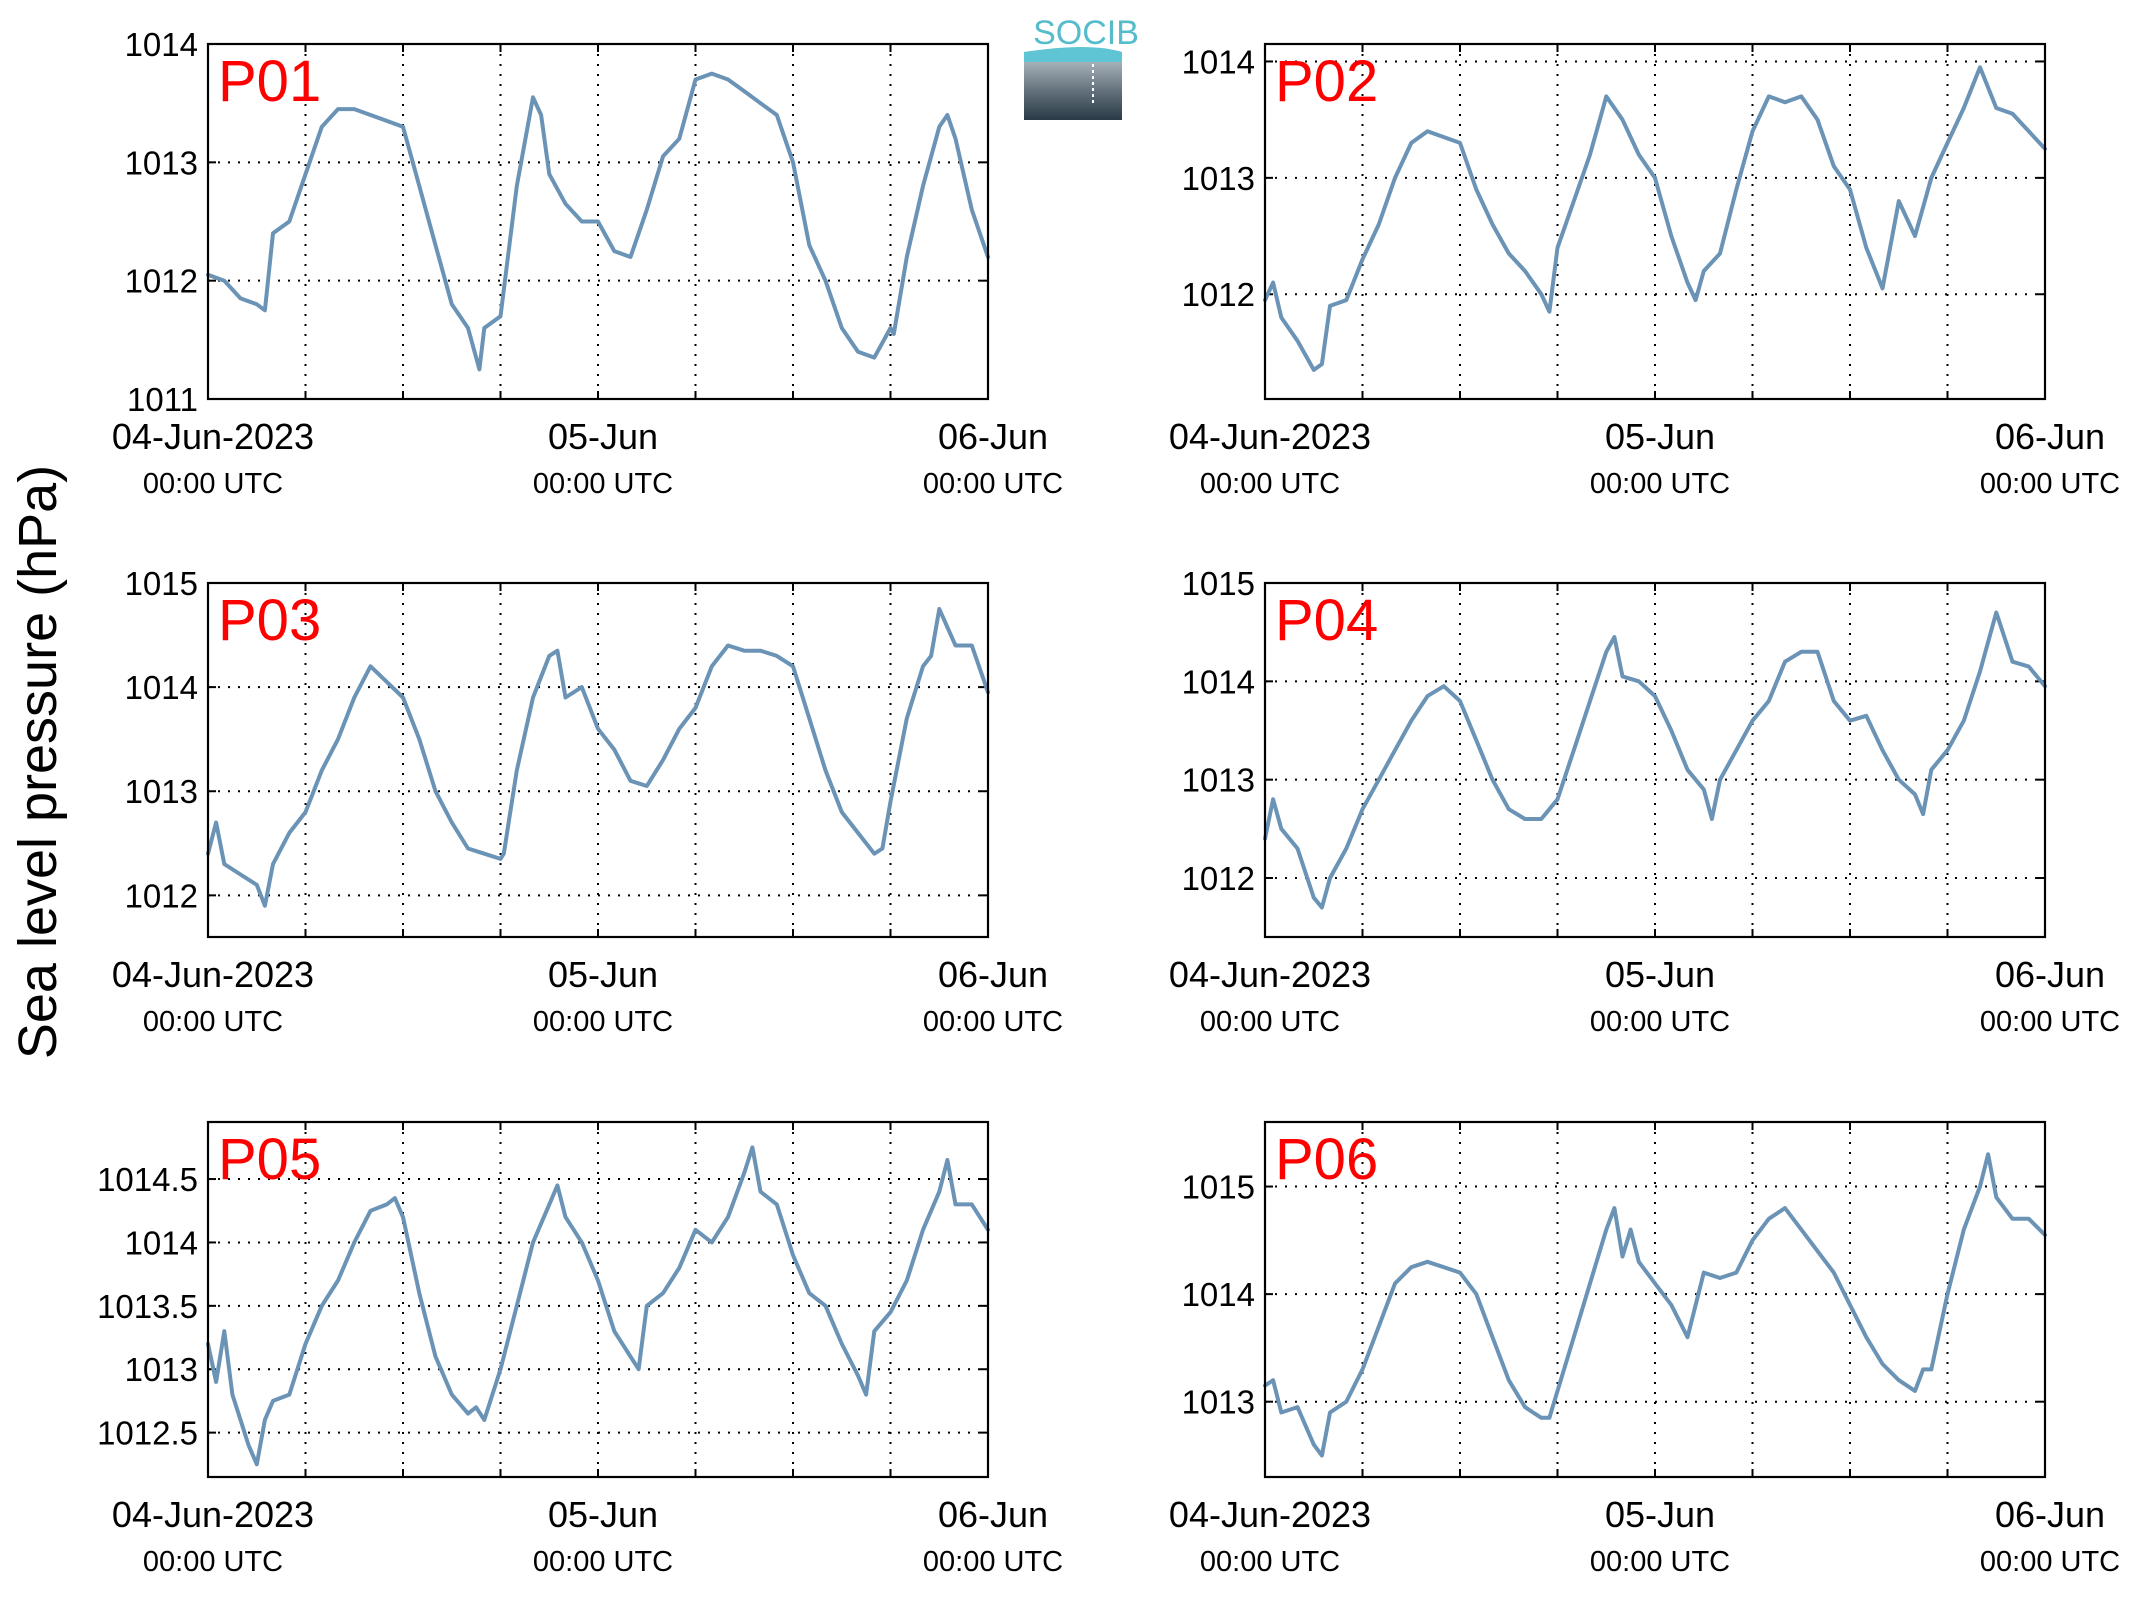  Describe the element at coordinates (1086, 33) in the screenshot. I see `logo-text: SOCIB` at that location.